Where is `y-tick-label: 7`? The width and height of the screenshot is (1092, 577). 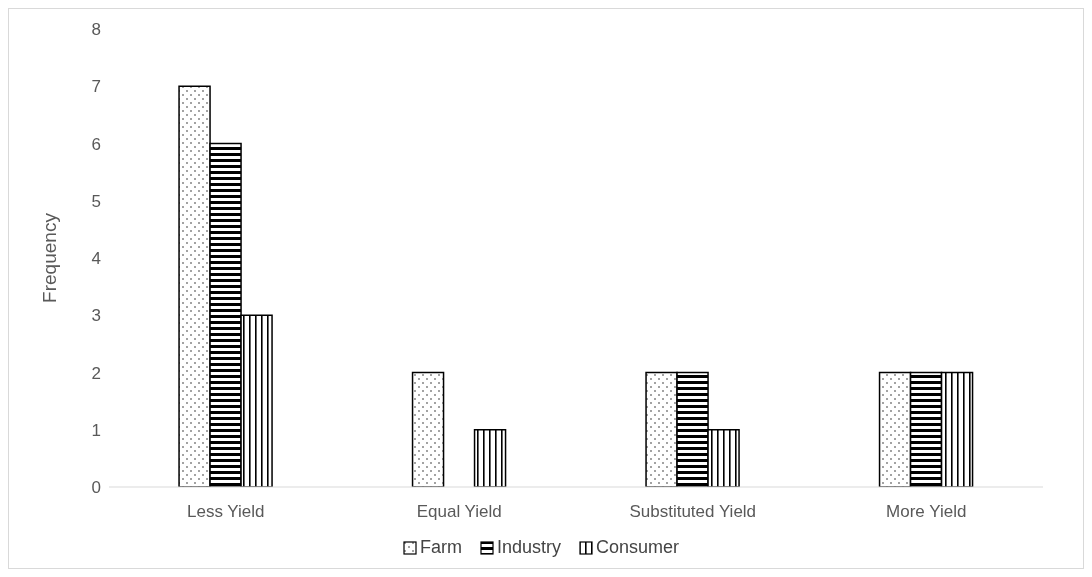
y-tick-label: 7 is located at coordinates (96, 87).